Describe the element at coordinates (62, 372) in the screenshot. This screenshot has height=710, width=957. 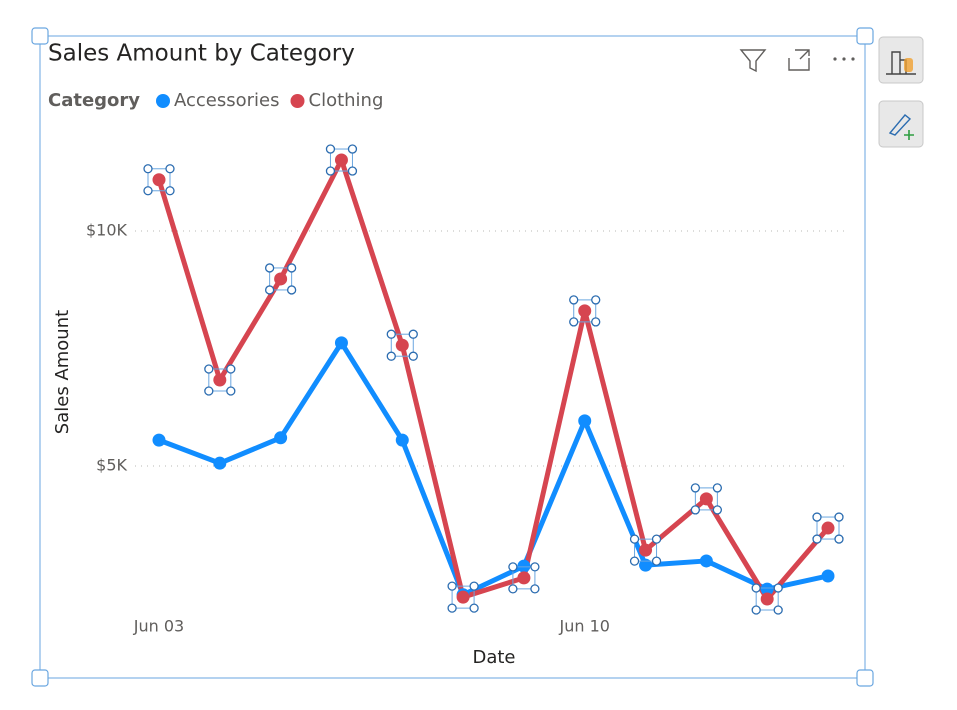
I see `y-axis-title: Sales Amount` at that location.